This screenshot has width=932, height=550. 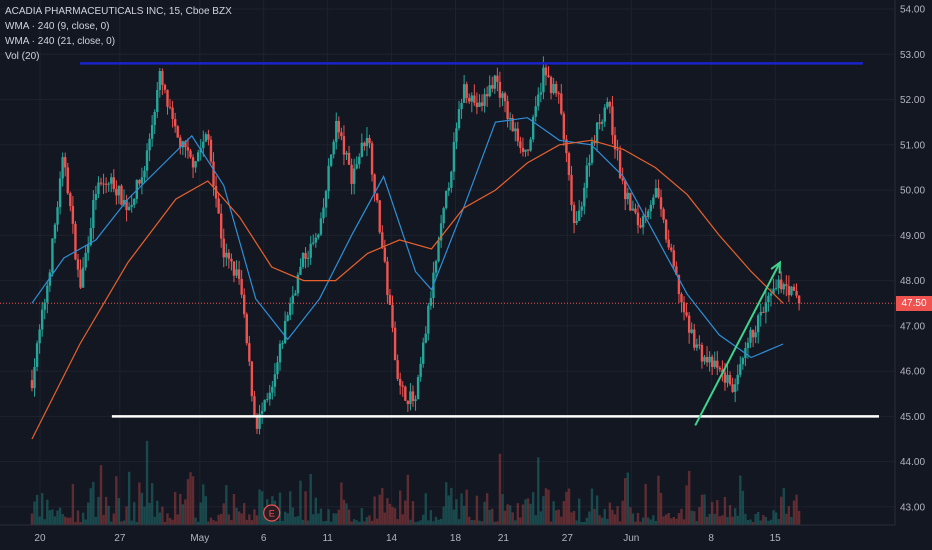 I want to click on wma-fast-legend: WMA · 240 (9, close, 0), so click(x=57, y=26).